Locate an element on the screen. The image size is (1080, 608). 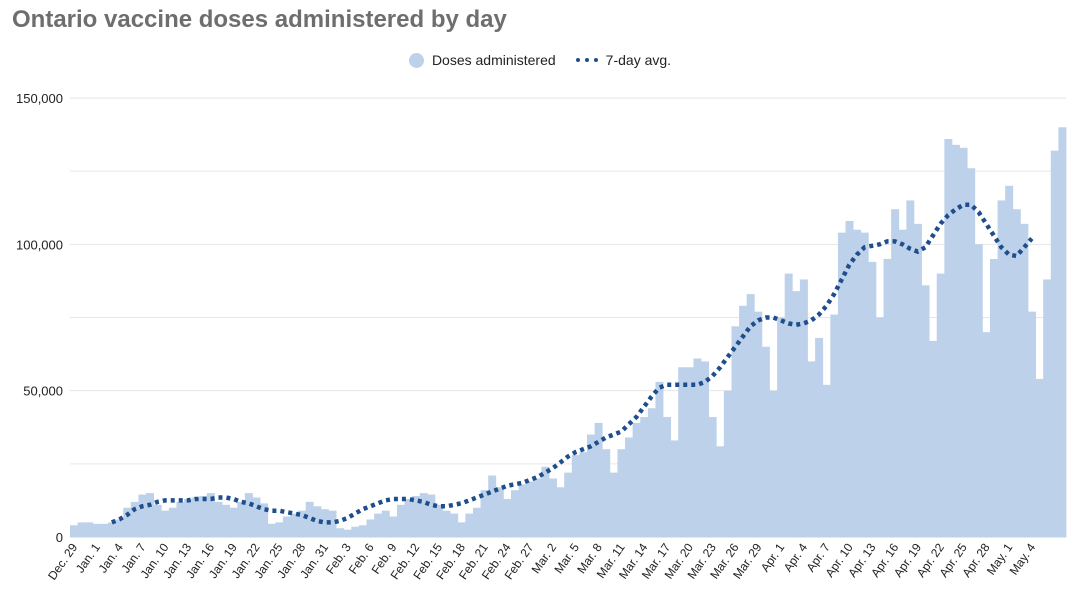
x-tick-label: Apr. 1 is located at coordinates (773, 557).